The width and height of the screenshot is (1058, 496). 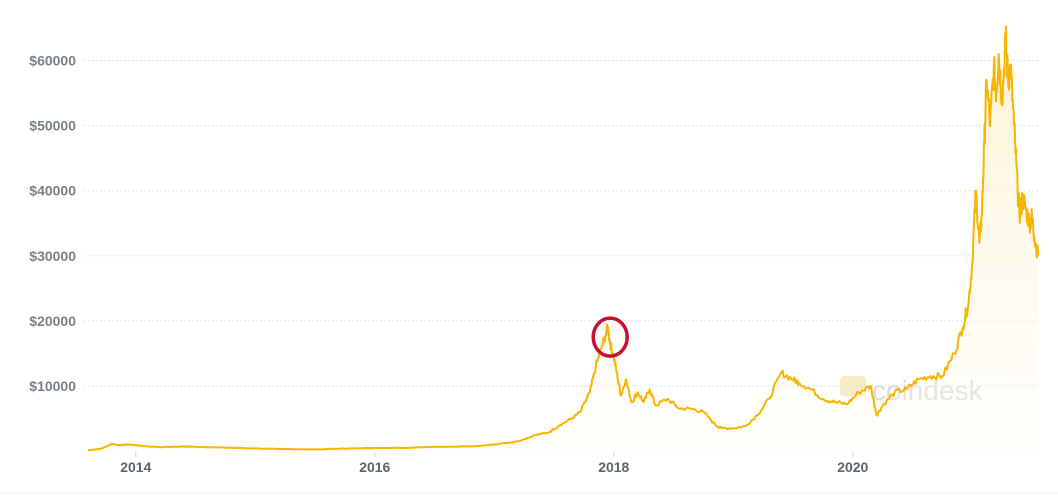 I want to click on x-tick-label: 2018, so click(x=613, y=467).